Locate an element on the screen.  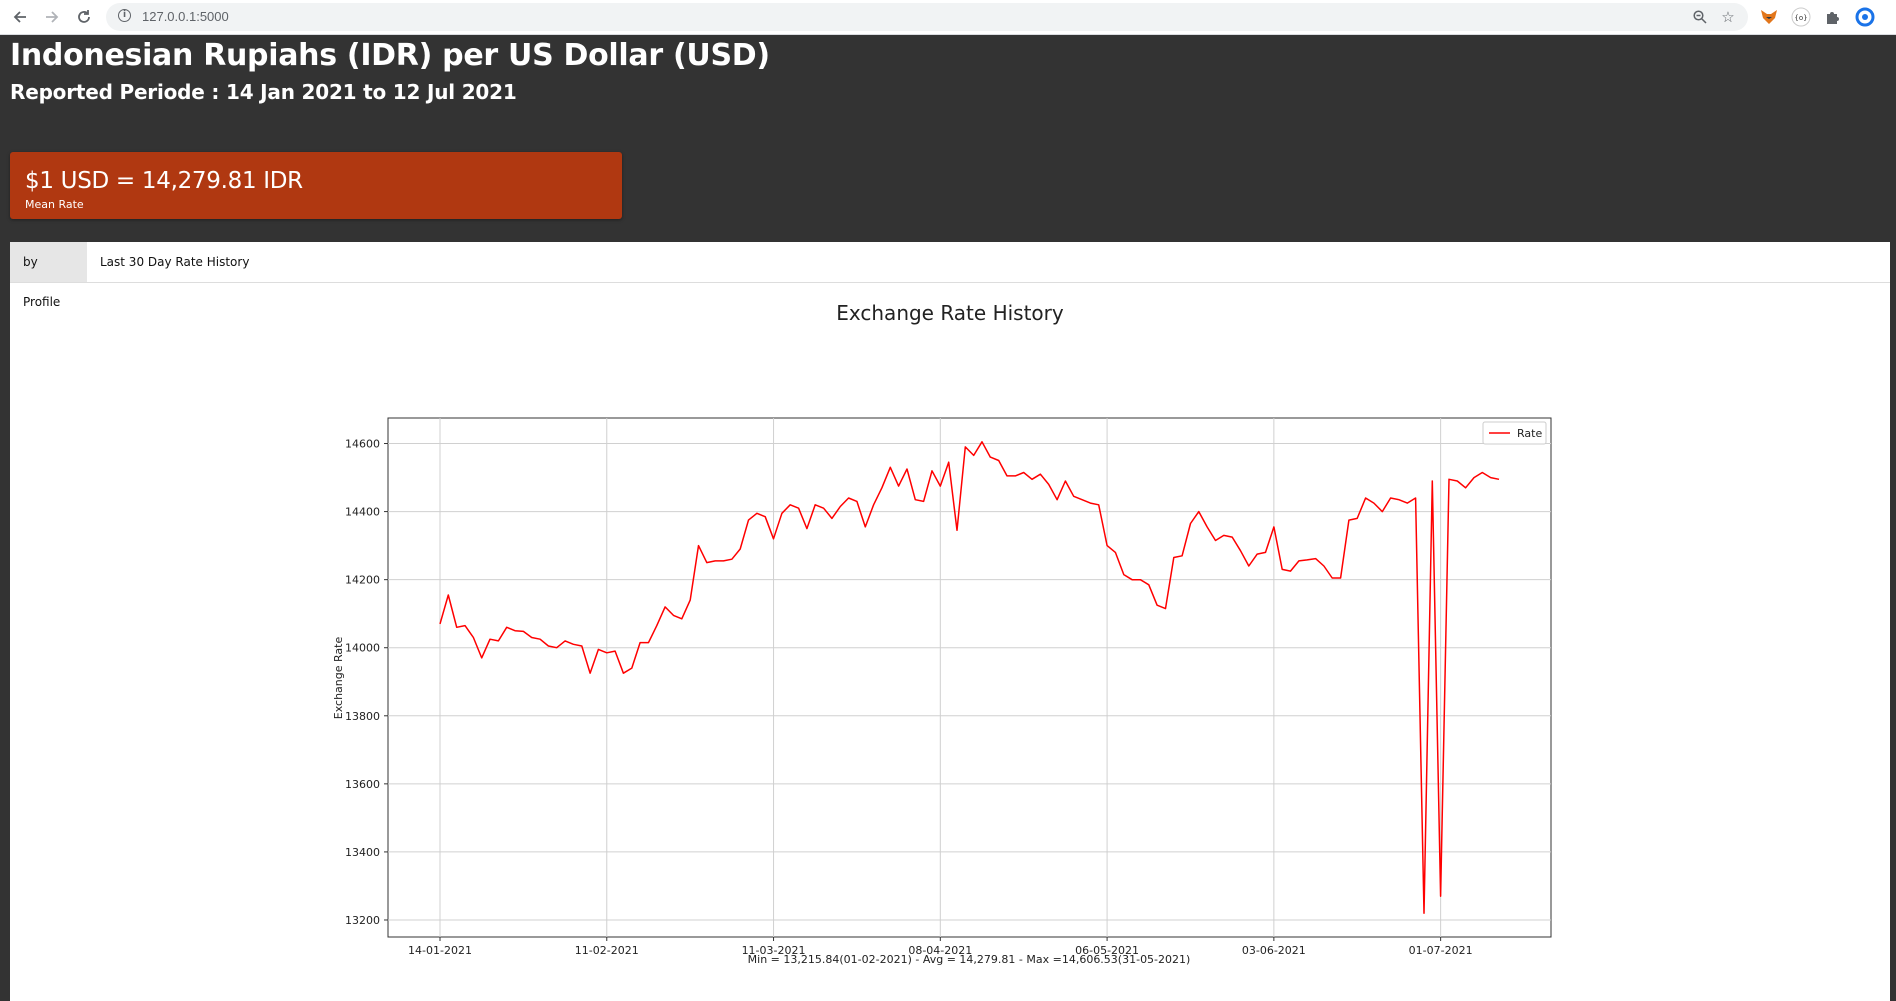
x-tick-label: 03-06-2021 is located at coordinates (1274, 950).